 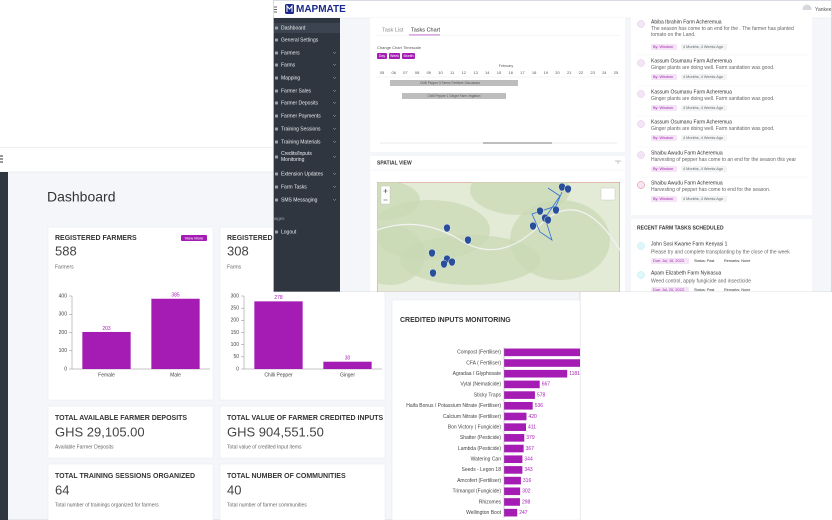 What do you see at coordinates (823, 10) in the screenshot?
I see `user-name: Yankee` at bounding box center [823, 10].